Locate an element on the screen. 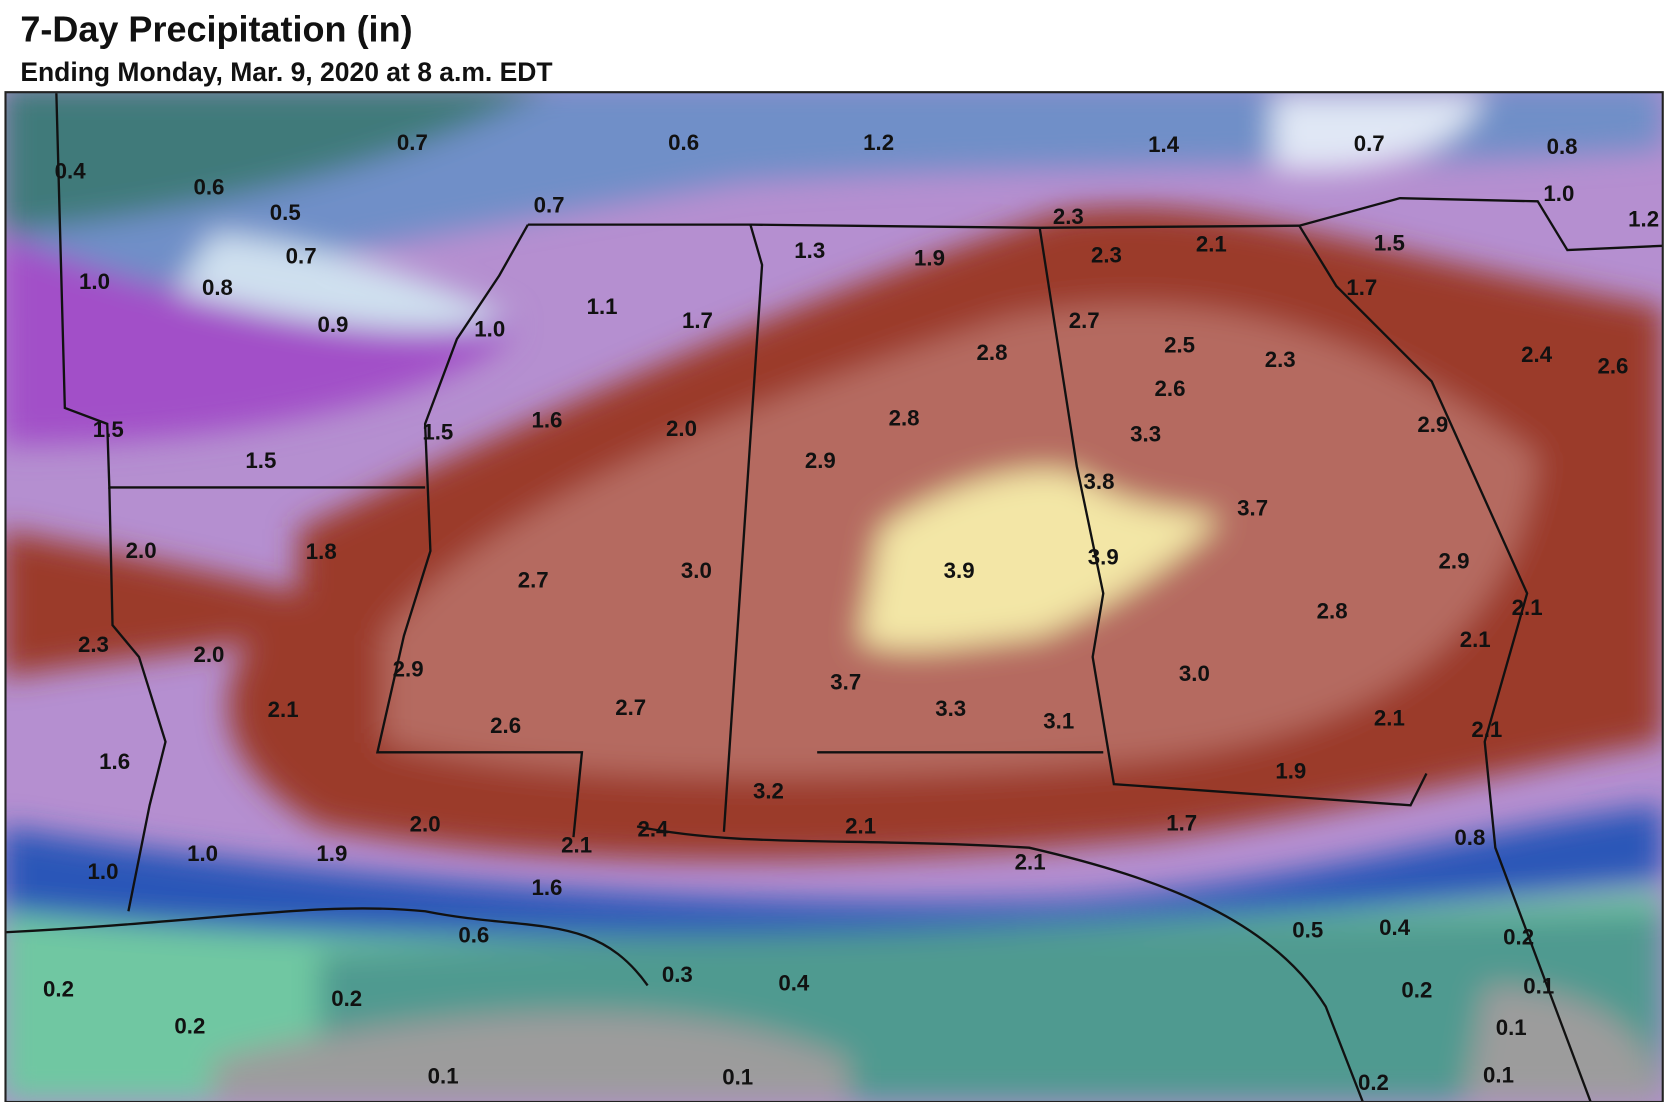  precip-label: 3.8 is located at coordinates (1099, 481).